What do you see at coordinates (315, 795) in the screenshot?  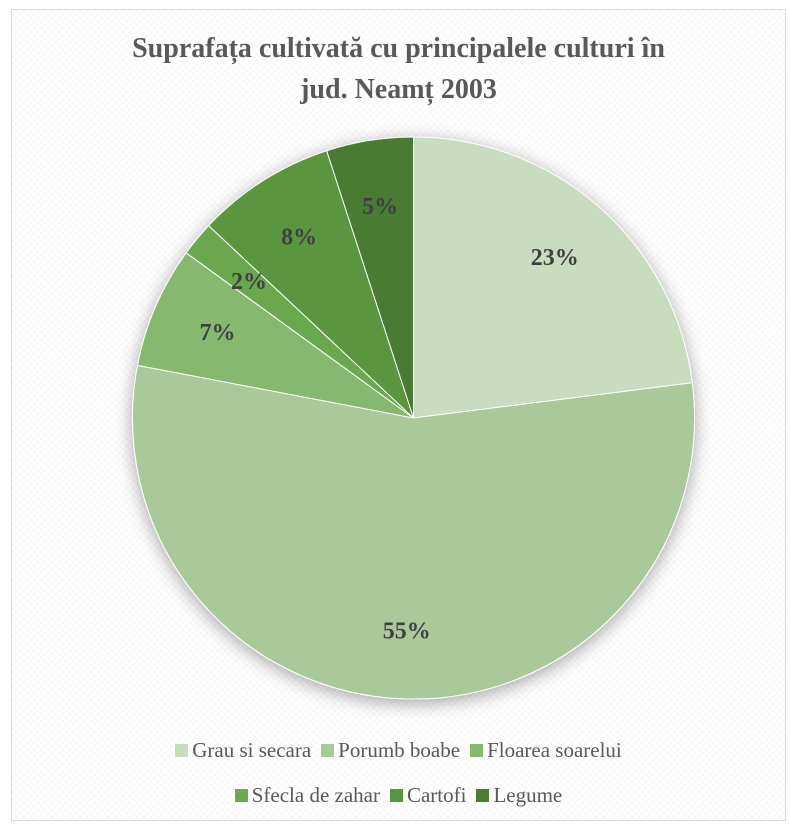 I see `legend-label: Sfecla de zahar` at bounding box center [315, 795].